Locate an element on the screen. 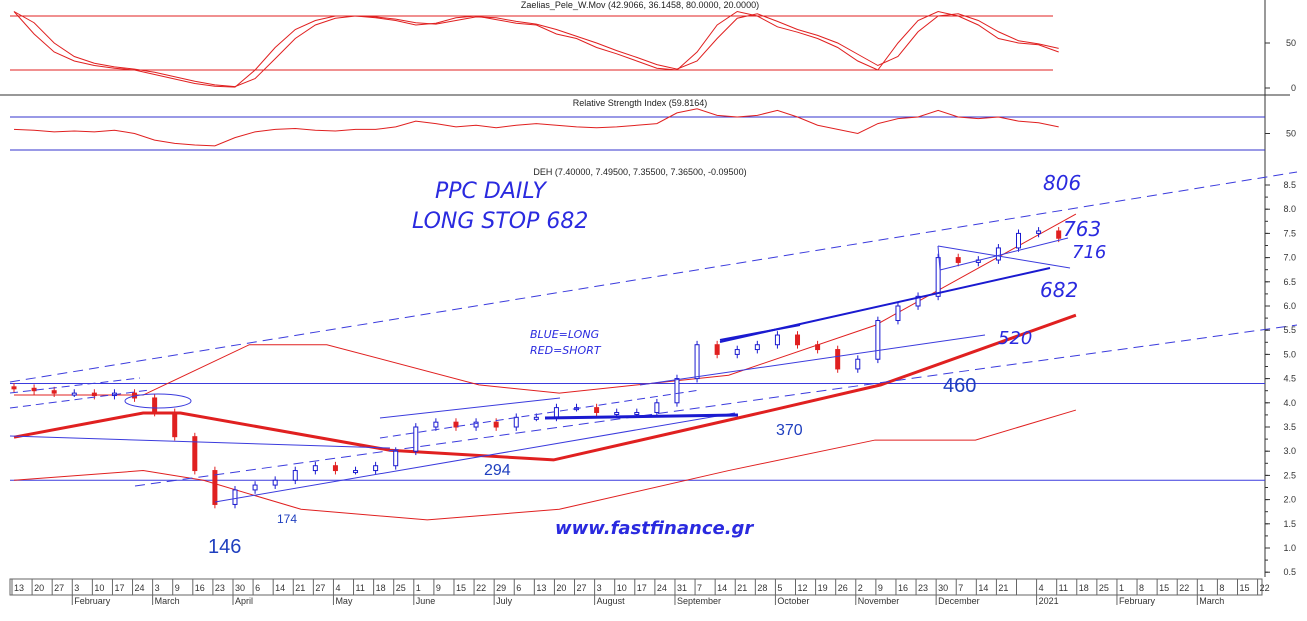 The width and height of the screenshot is (1307, 621). month-label: April is located at coordinates (244, 601).